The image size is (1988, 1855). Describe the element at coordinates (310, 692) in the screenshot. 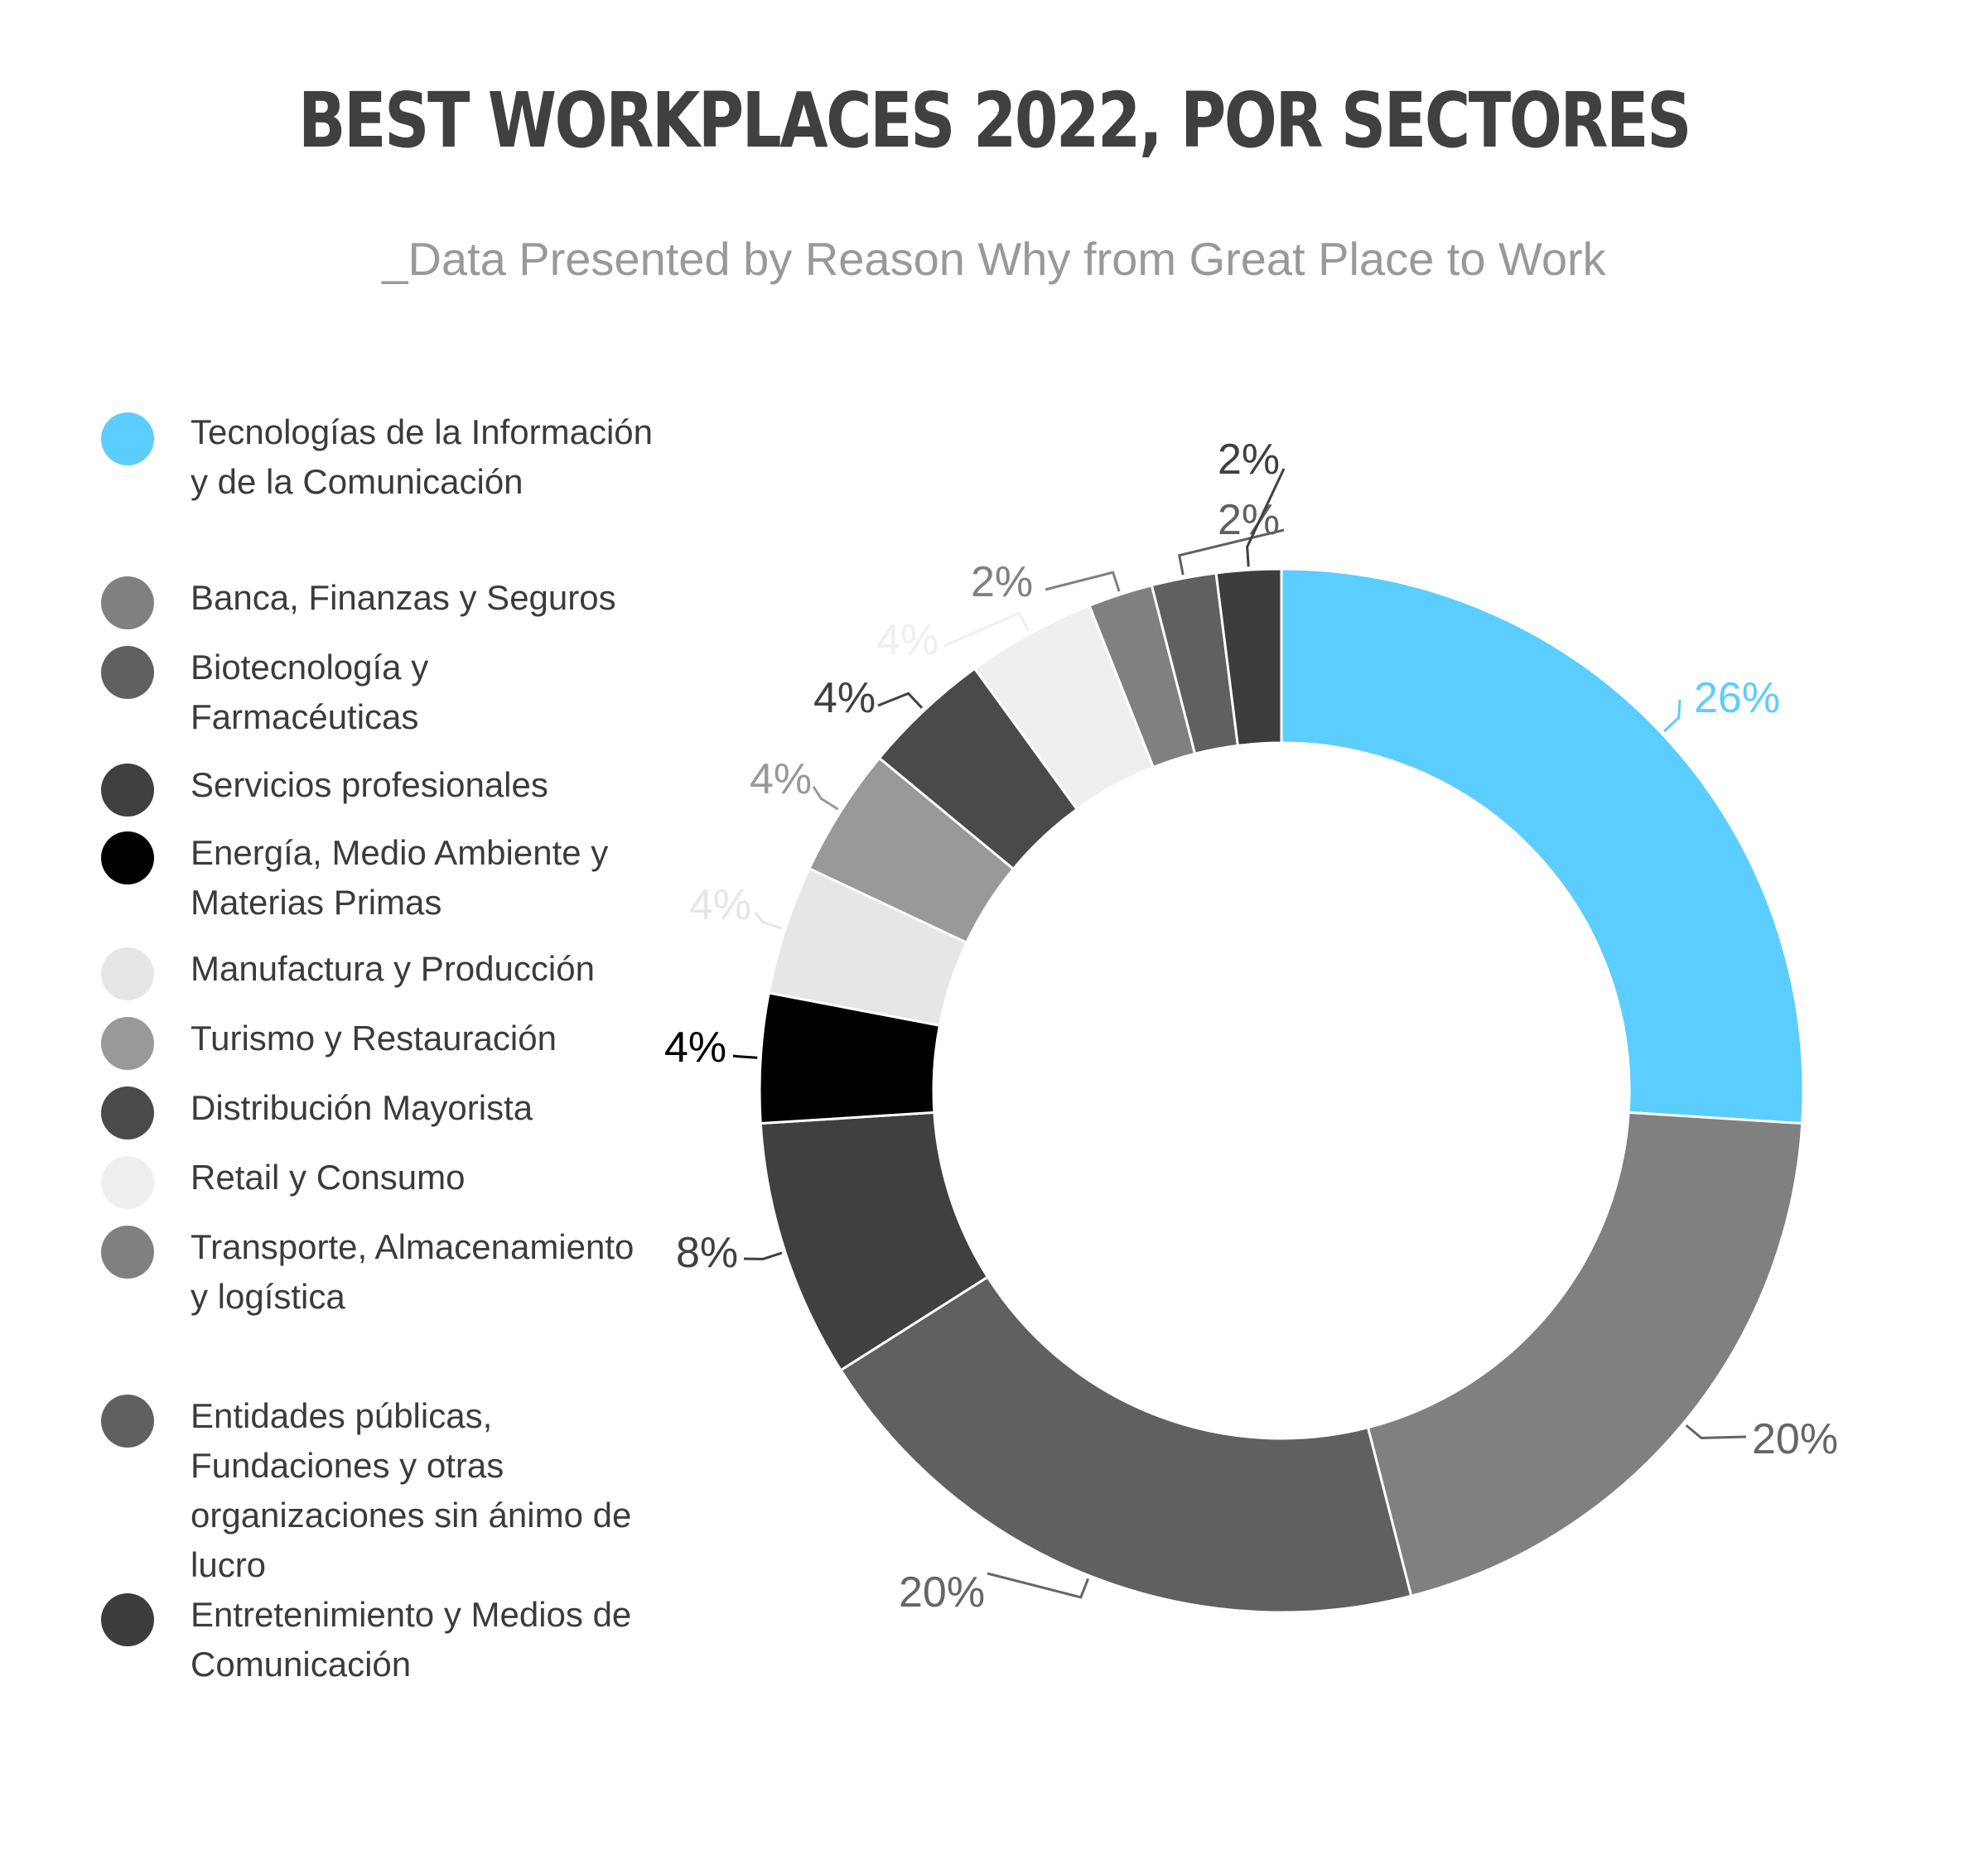

I see `legend-label: Biotecnología y Farmacéuticas` at that location.